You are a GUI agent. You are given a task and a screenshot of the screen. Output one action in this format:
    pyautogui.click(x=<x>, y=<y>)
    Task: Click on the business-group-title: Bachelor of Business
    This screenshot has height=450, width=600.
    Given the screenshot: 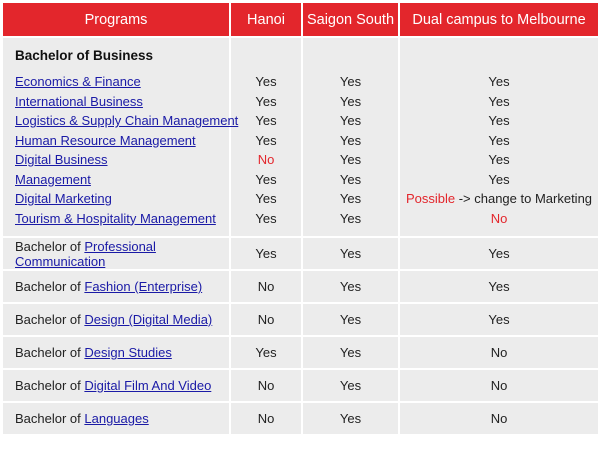 What is the action you would take?
    pyautogui.click(x=84, y=55)
    